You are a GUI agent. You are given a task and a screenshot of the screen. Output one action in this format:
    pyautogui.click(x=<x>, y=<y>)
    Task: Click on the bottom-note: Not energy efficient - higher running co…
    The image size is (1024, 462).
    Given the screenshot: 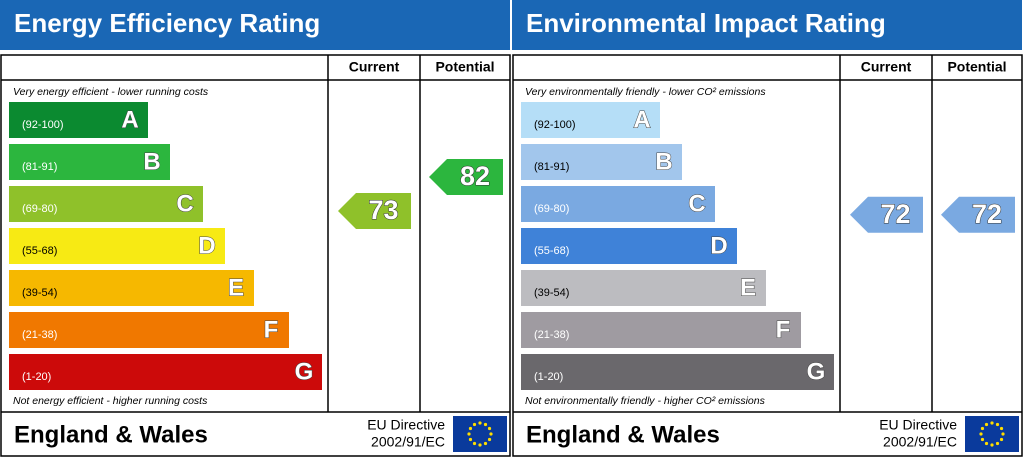 What is the action you would take?
    pyautogui.click(x=110, y=401)
    